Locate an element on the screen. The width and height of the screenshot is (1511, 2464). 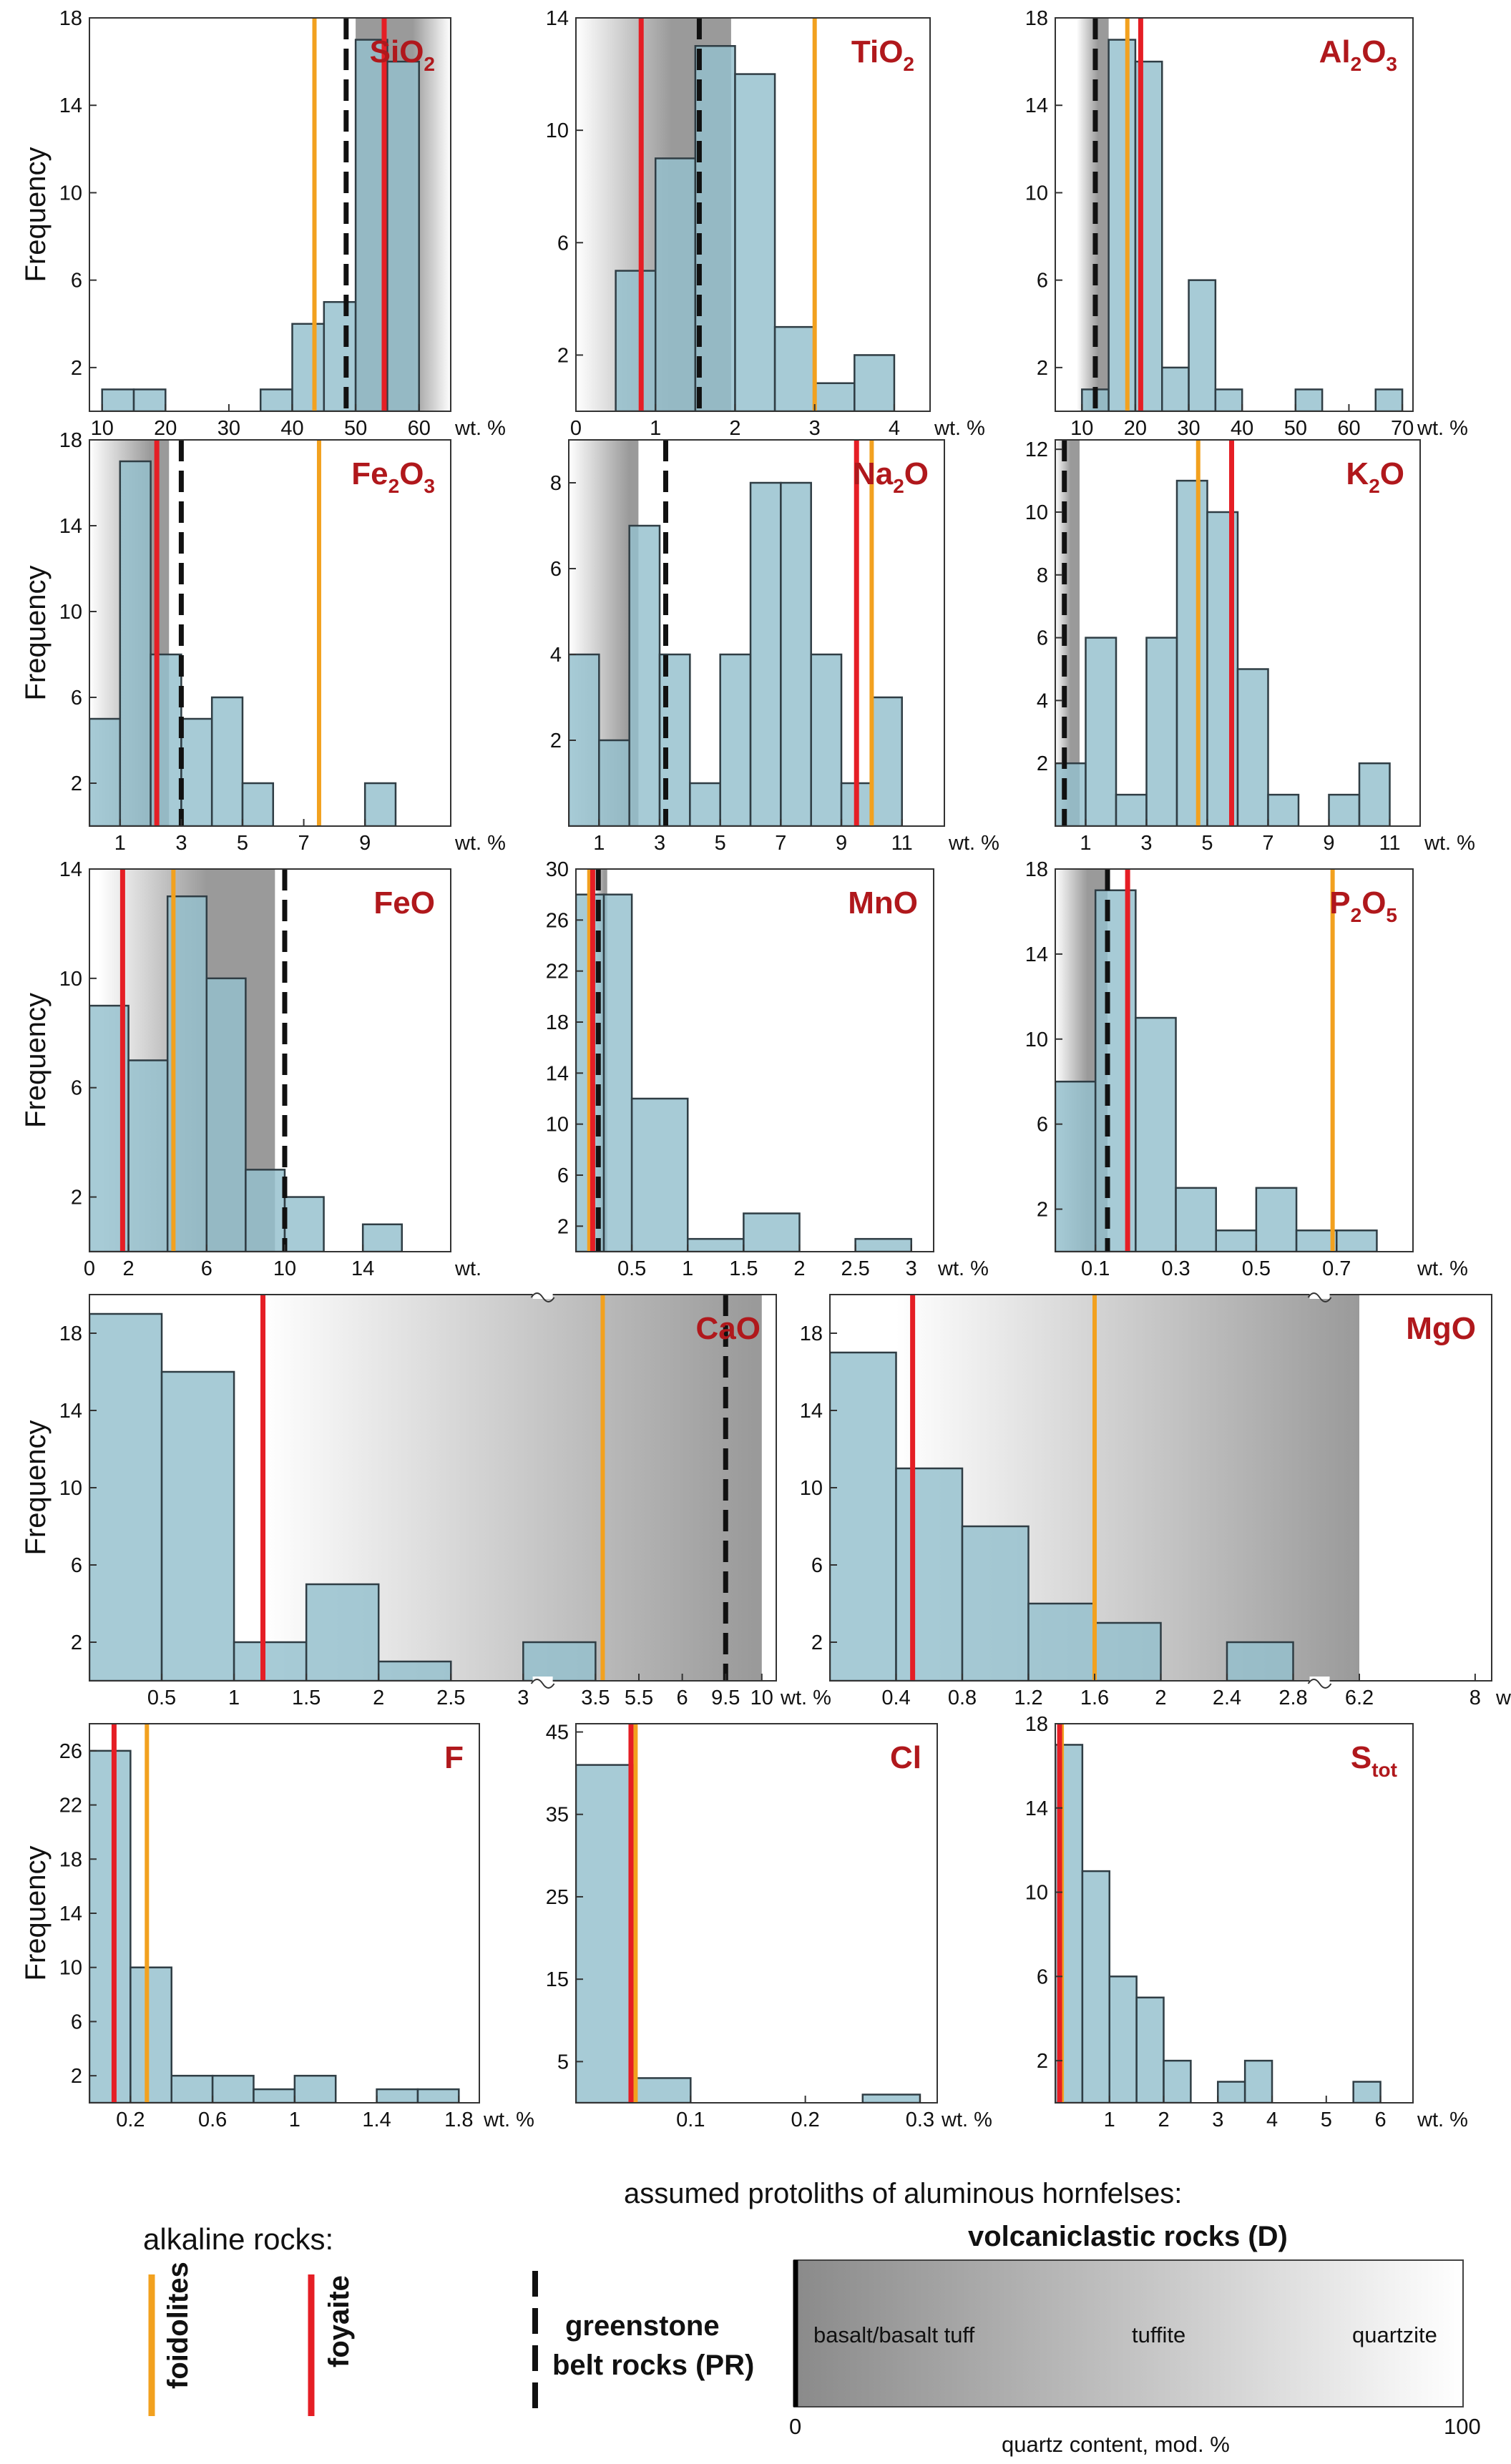
panel-p2o5: 2 6 10 14 18 0.1 0.3 0.5 0.7 wt. % P2O5 is located at coordinates (1246, 1069).